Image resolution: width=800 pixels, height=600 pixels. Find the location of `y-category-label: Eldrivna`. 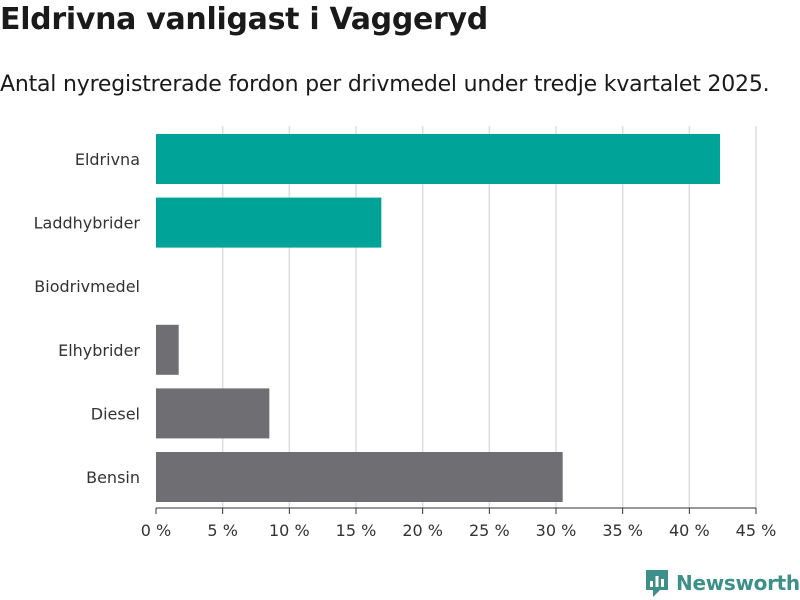

y-category-label: Eldrivna is located at coordinates (107, 159).